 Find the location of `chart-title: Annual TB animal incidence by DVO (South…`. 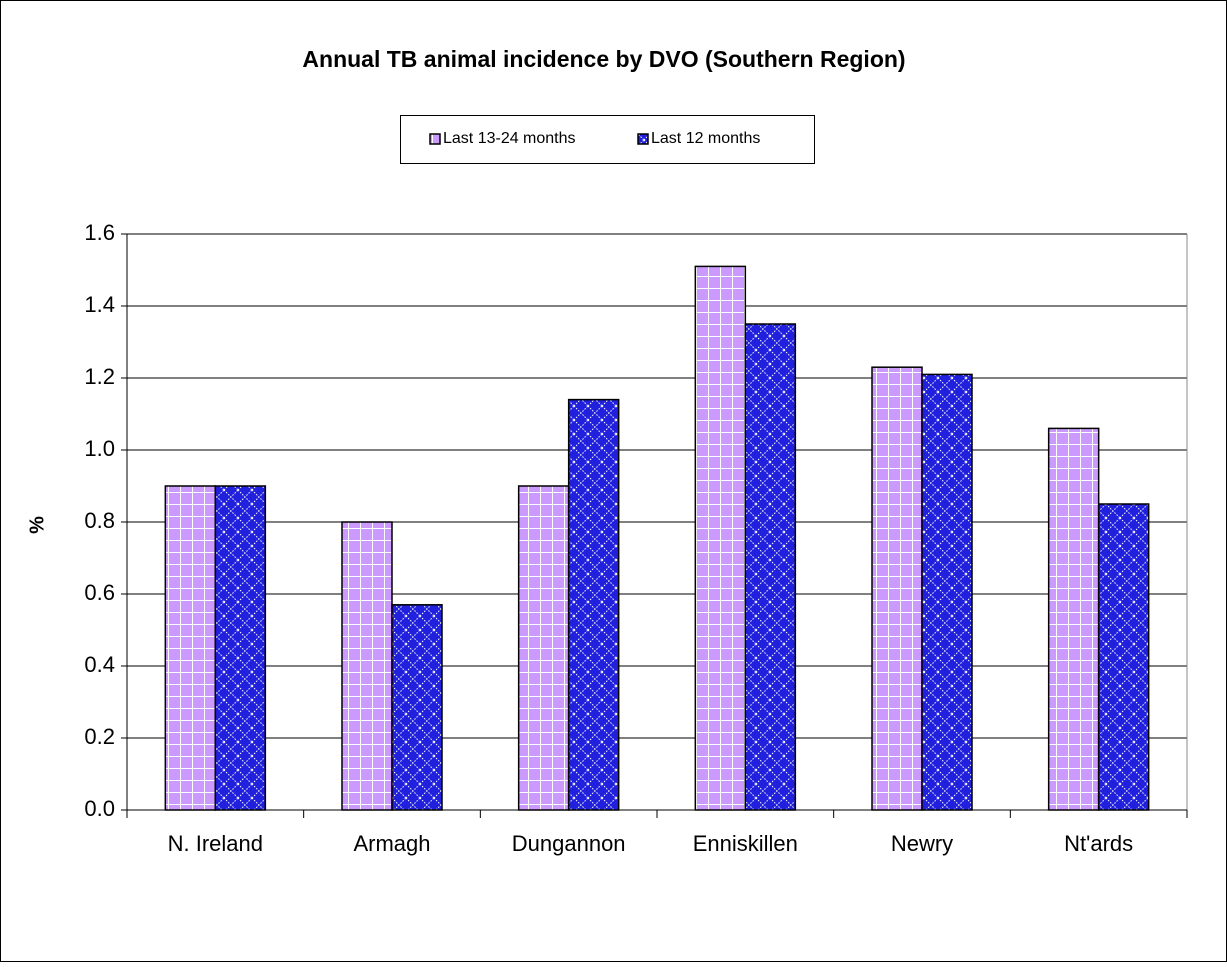

chart-title: Annual TB animal incidence by DVO (South… is located at coordinates (603, 59).